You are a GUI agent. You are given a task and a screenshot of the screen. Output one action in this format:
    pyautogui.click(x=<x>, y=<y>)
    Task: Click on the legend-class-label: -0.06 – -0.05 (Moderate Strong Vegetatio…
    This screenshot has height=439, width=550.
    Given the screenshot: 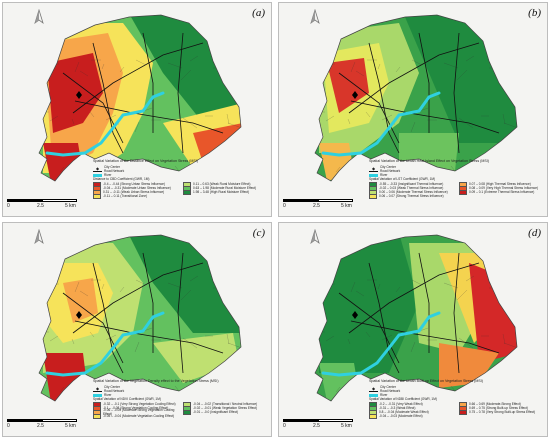 What is the action you would take?
    pyautogui.click(x=139, y=412)
    